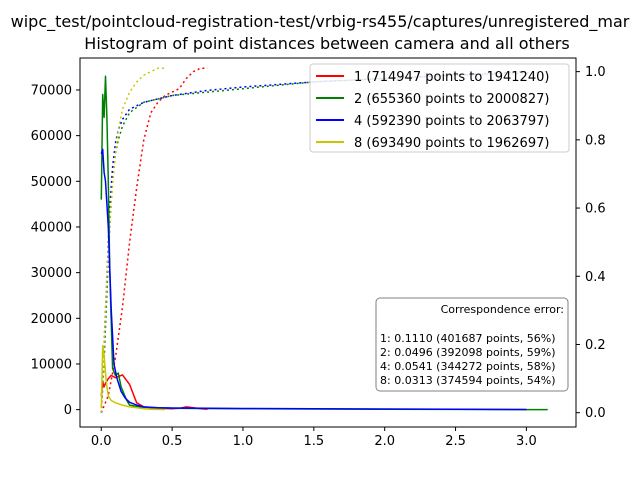  What do you see at coordinates (313, 441) in the screenshot?
I see `x-tick-label: 1.5` at bounding box center [313, 441].